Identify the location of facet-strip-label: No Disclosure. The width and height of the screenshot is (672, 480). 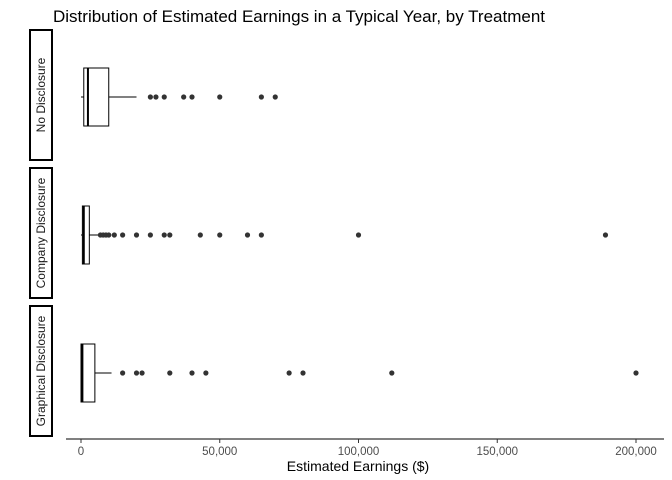
(41, 94).